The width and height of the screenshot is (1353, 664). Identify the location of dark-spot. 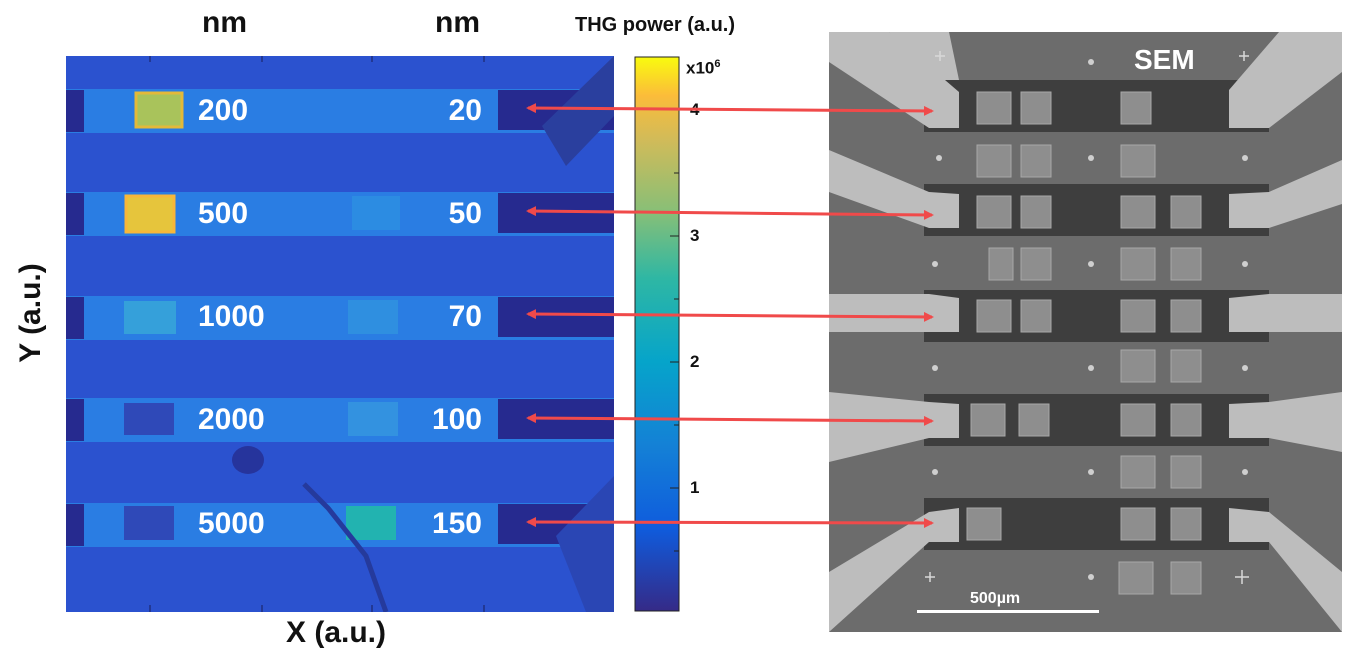
(248, 460).